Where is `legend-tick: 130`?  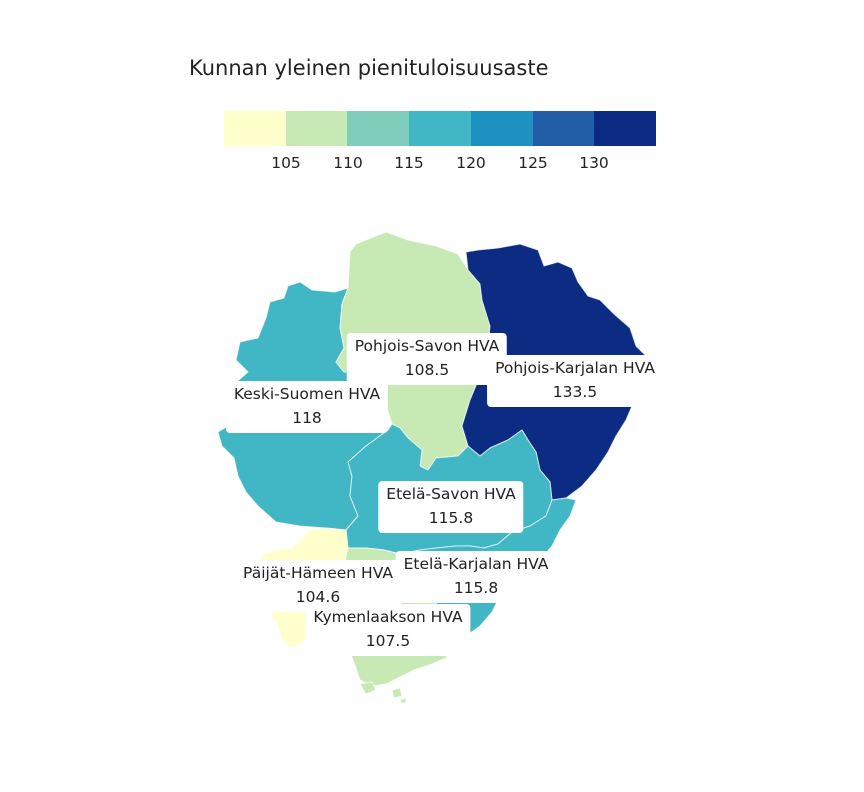 legend-tick: 130 is located at coordinates (594, 163).